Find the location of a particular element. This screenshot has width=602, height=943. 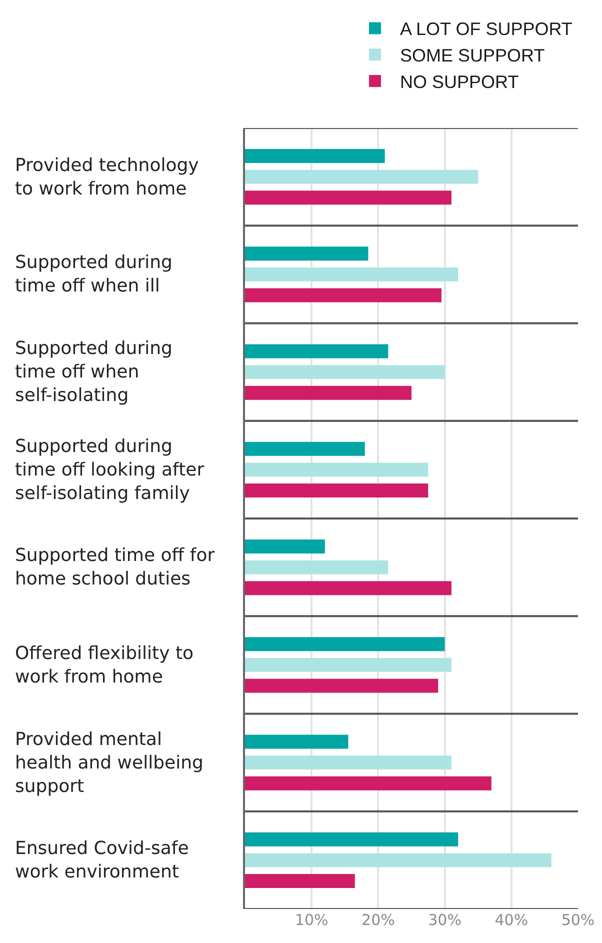

y-tick-label: Provided technology to work from home is located at coordinates (107, 177).